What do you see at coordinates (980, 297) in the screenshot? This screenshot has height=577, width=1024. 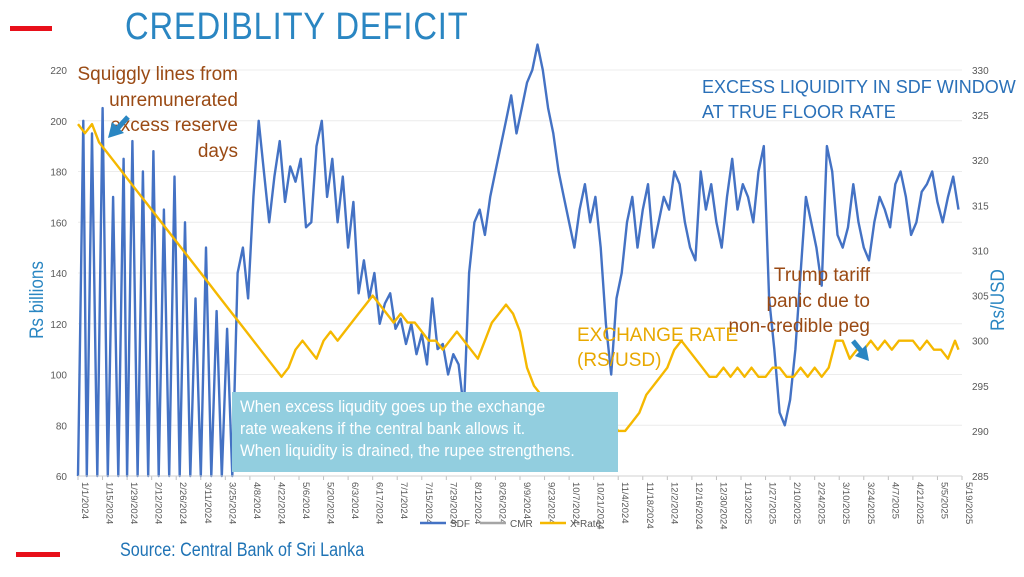 I see `y2-tick-label: 305` at bounding box center [980, 297].